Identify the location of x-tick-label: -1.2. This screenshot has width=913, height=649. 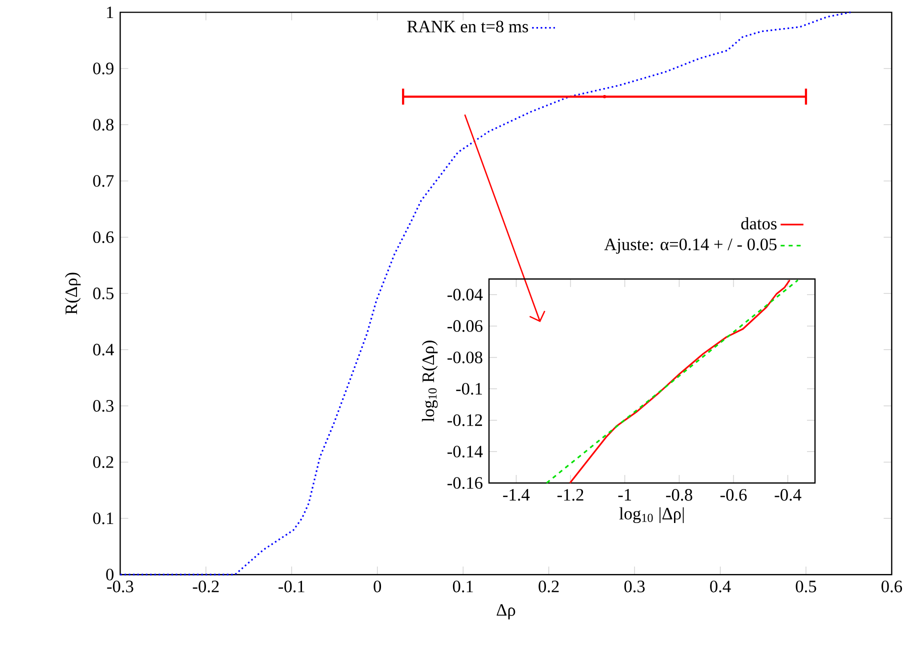
(570, 495).